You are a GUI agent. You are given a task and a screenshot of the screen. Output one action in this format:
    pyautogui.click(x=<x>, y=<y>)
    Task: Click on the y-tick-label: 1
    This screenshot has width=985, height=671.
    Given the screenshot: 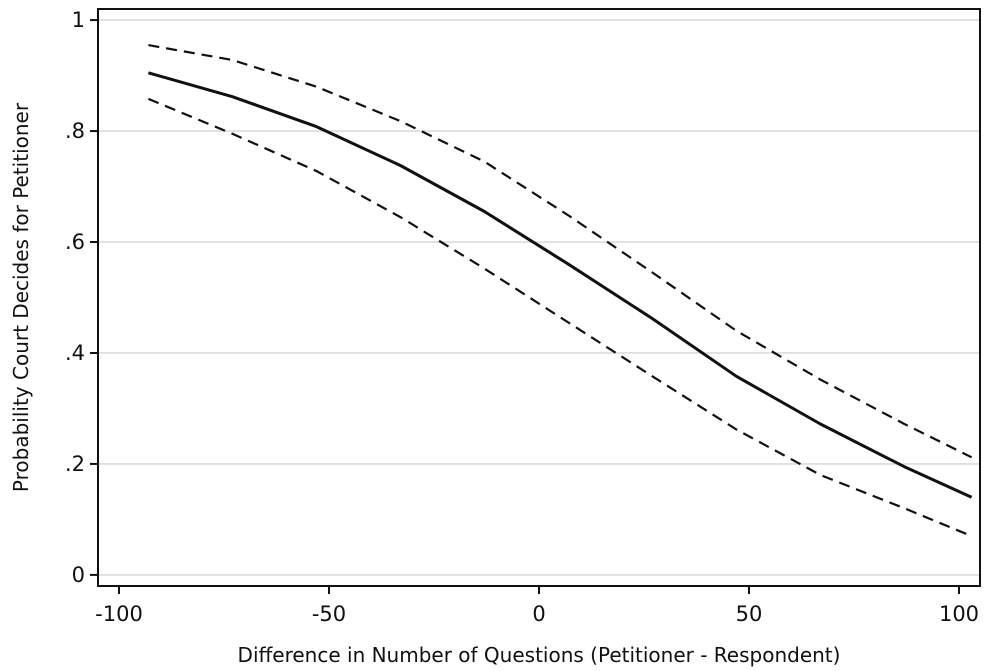 What is the action you would take?
    pyautogui.click(x=78, y=20)
    